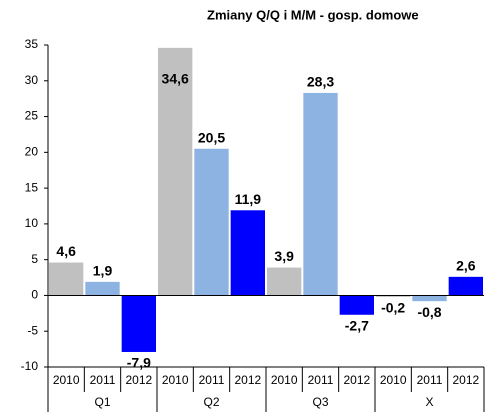  I want to click on chart-title: Zmiany Q/Q i M/M - gosp. domowe, so click(313, 14).